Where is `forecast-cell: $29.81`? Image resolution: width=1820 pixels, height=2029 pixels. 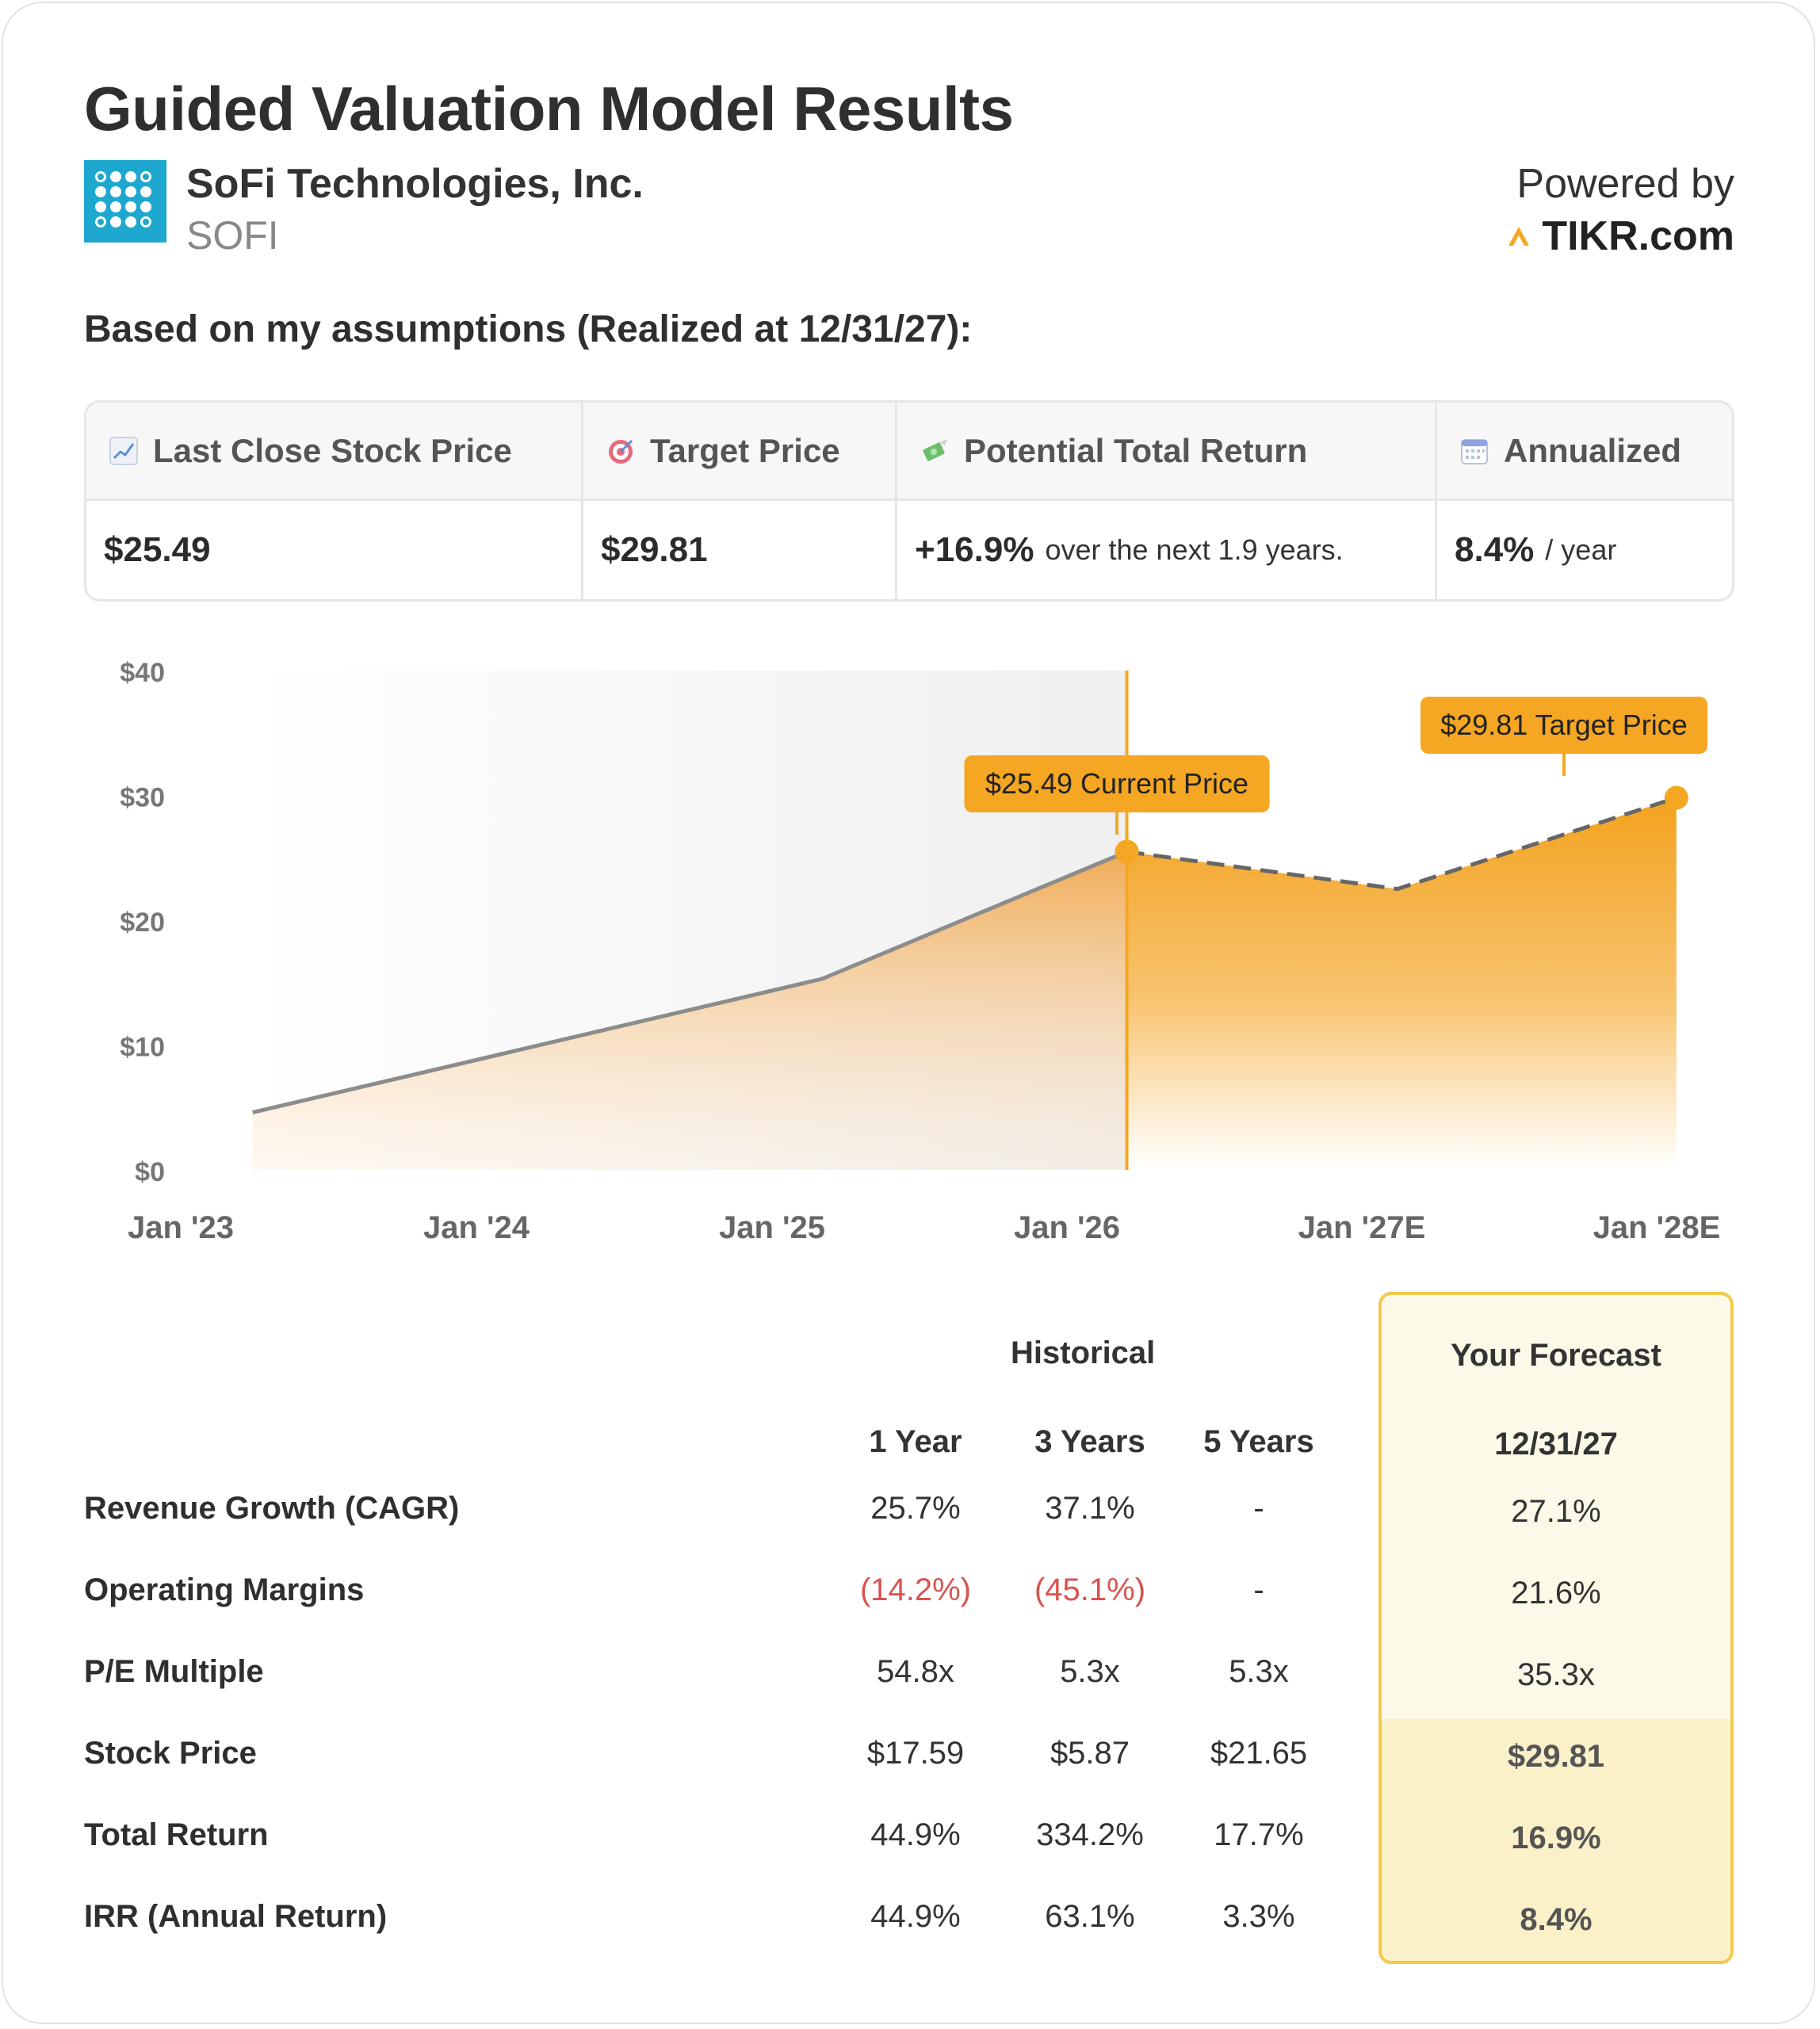
forecast-cell: $29.81 is located at coordinates (1556, 1756).